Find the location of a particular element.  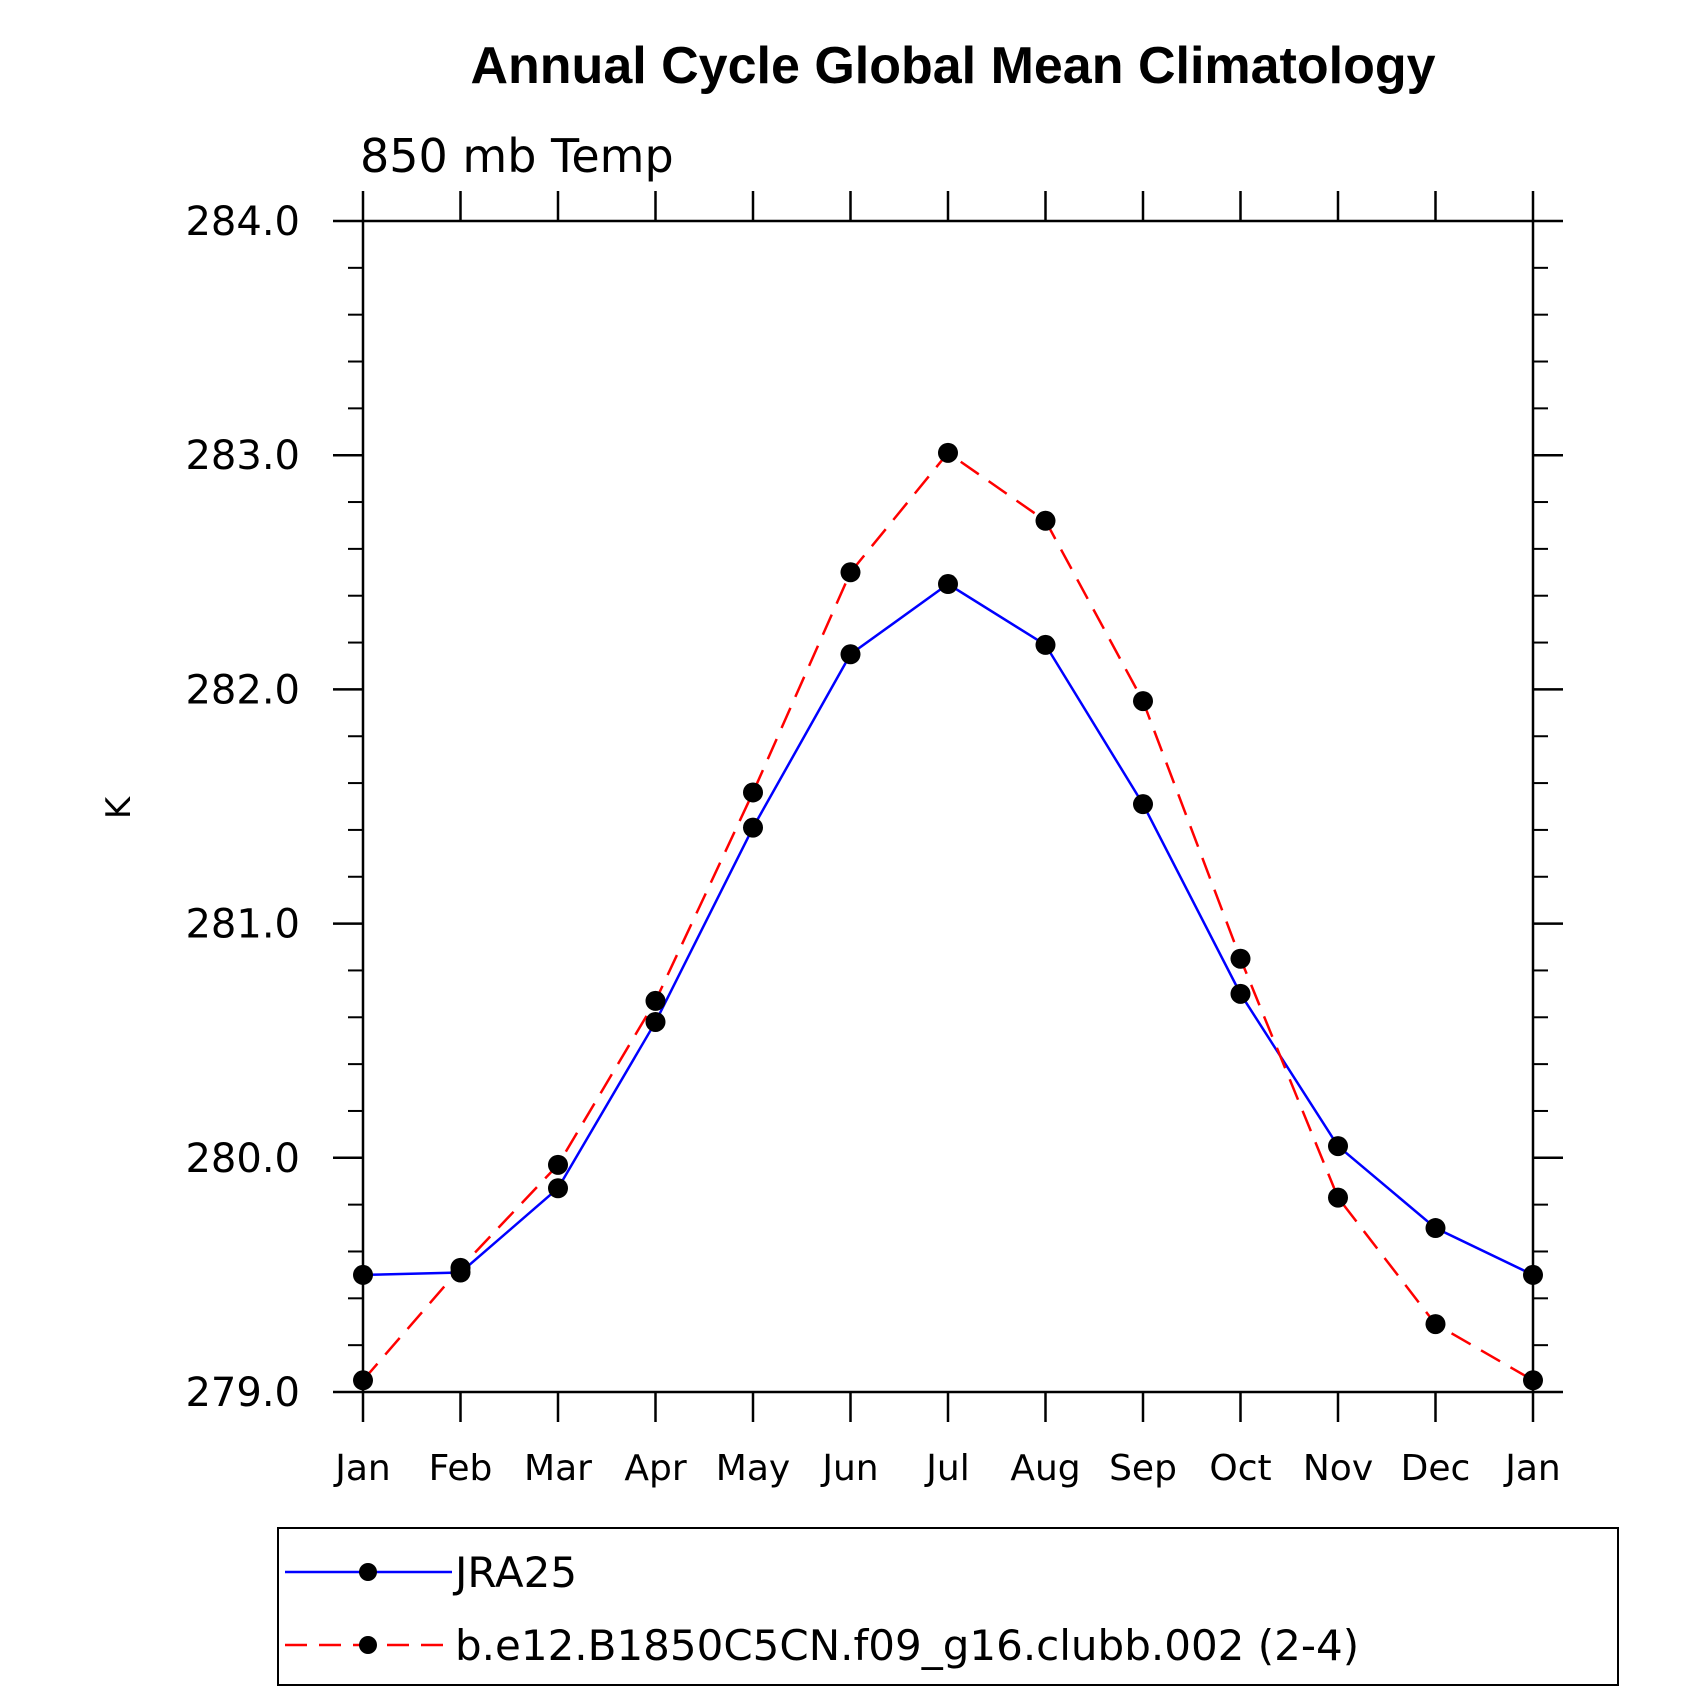

x-tick-label: Oct is located at coordinates (1240, 1468).